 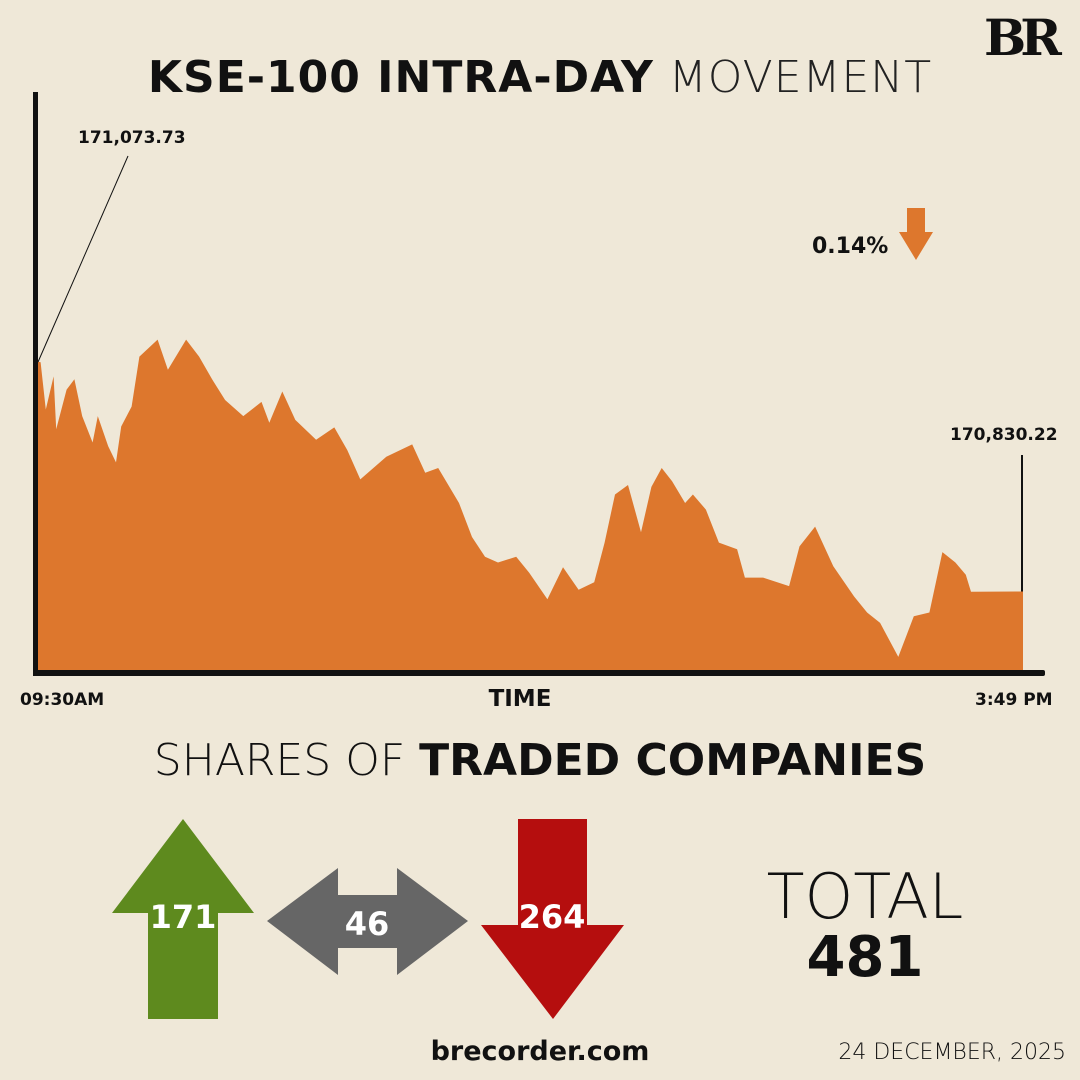 I want to click on total-label: TOTAL, so click(x=865, y=896).